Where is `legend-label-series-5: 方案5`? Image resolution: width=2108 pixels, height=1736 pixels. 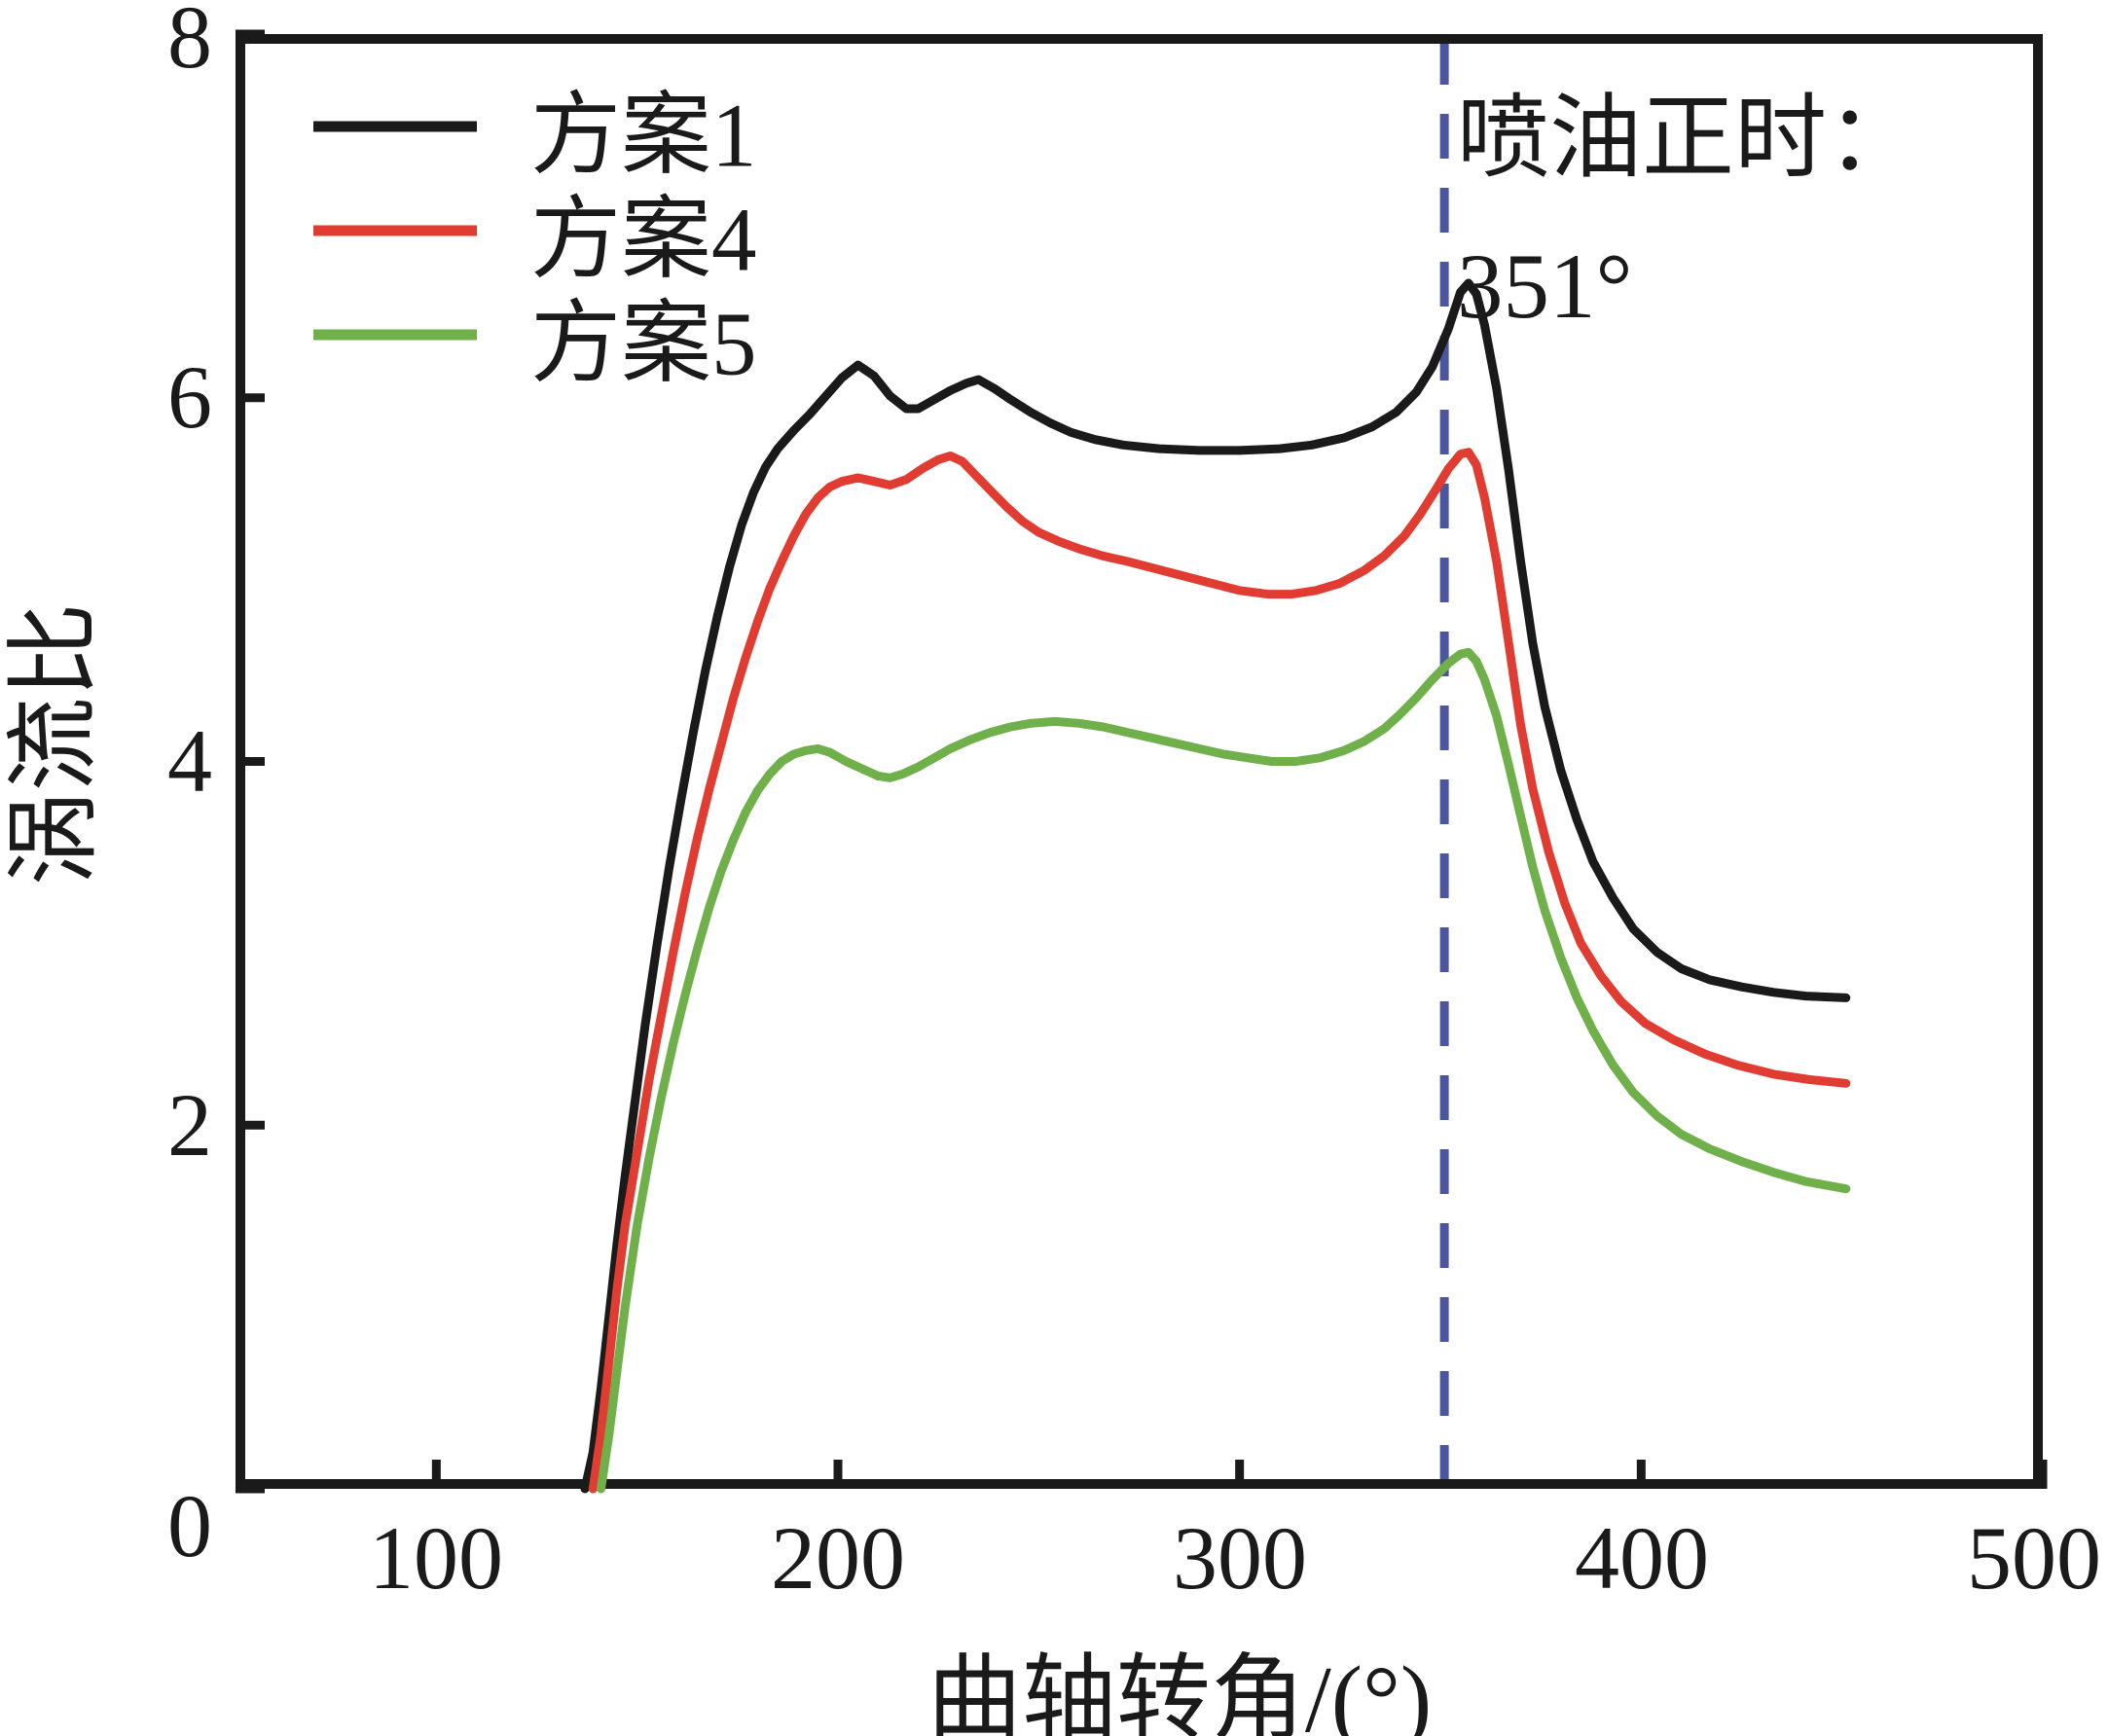
legend-label-series-5: 方案5 is located at coordinates (644, 345).